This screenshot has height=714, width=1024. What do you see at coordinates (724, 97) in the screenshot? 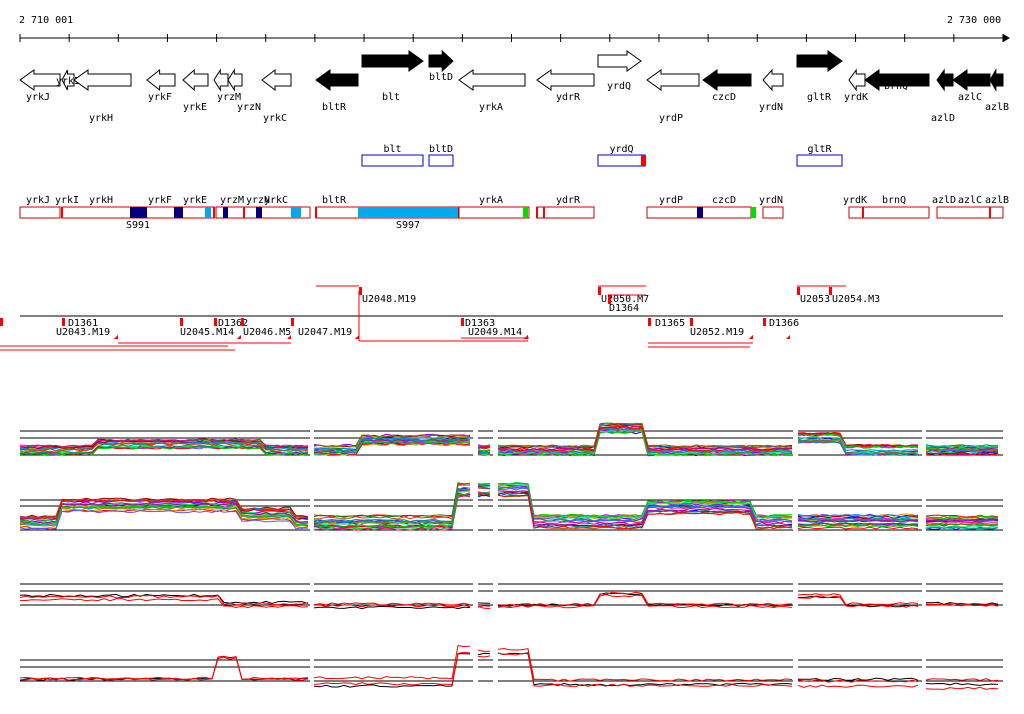
I see `gene-label-czcd: czcD` at bounding box center [724, 97].